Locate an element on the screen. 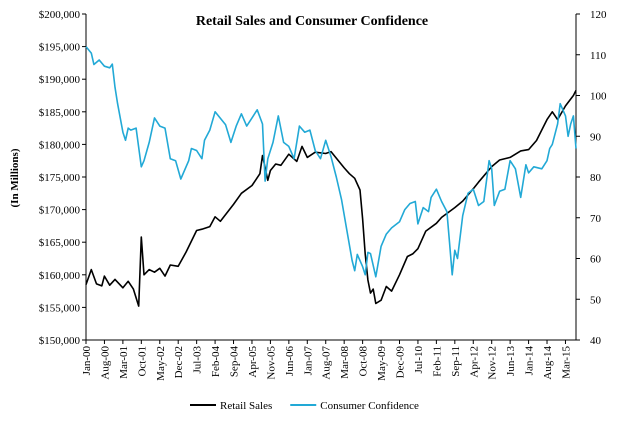 The width and height of the screenshot is (624, 434). y2-tick-label: 80 is located at coordinates (596, 178).